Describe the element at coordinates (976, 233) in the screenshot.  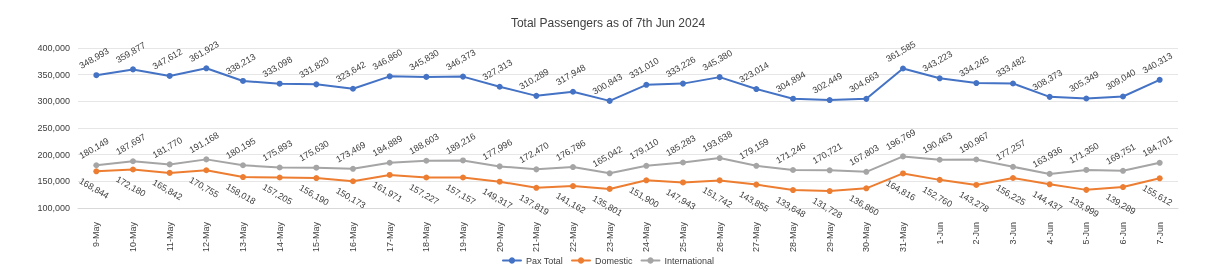
I see `x-tick-label: 2-Jun` at that location.